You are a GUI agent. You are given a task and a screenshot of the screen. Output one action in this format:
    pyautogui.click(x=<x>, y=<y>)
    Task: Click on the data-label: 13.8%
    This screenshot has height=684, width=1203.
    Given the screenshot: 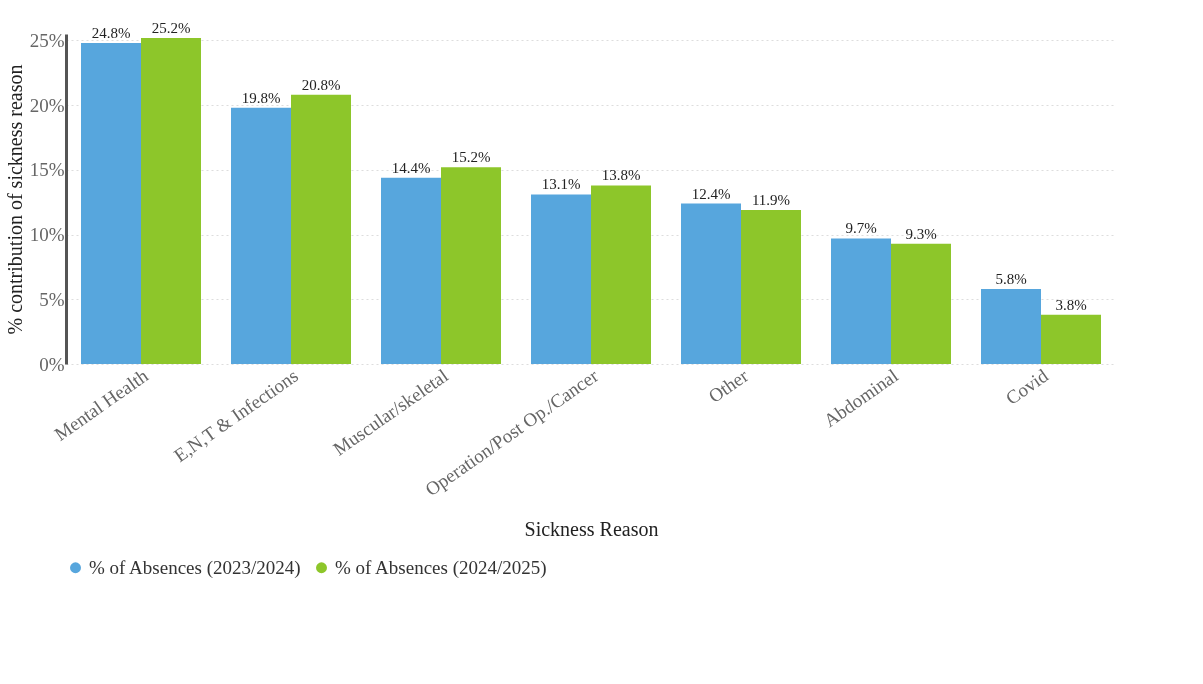 What is the action you would take?
    pyautogui.click(x=621, y=175)
    